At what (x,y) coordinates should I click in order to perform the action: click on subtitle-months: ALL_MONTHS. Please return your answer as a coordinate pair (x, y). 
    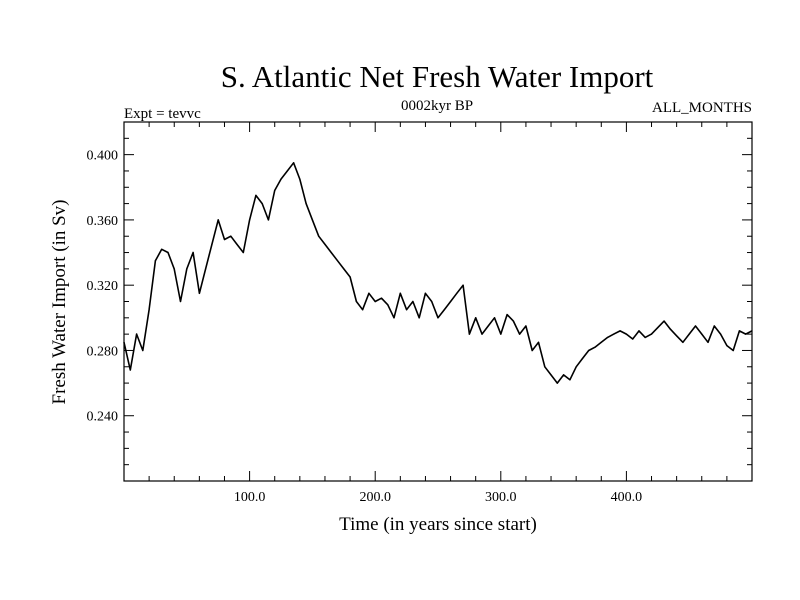
    Looking at the image, I should click on (702, 108).